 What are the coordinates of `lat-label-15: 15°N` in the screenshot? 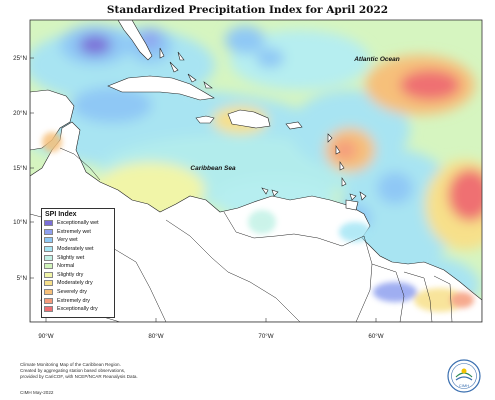 It's located at (20, 168).